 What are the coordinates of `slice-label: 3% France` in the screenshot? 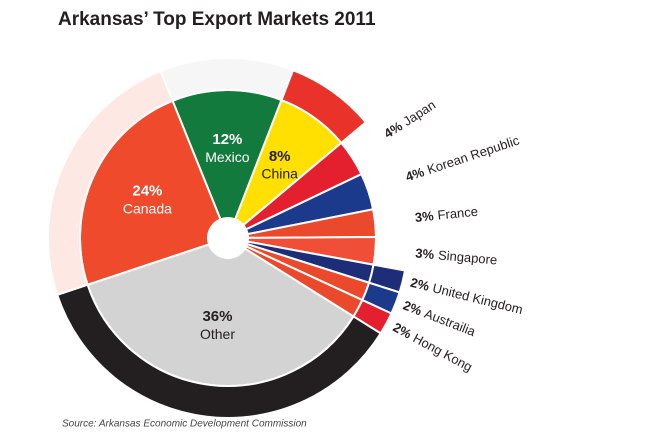 It's located at (446, 214).